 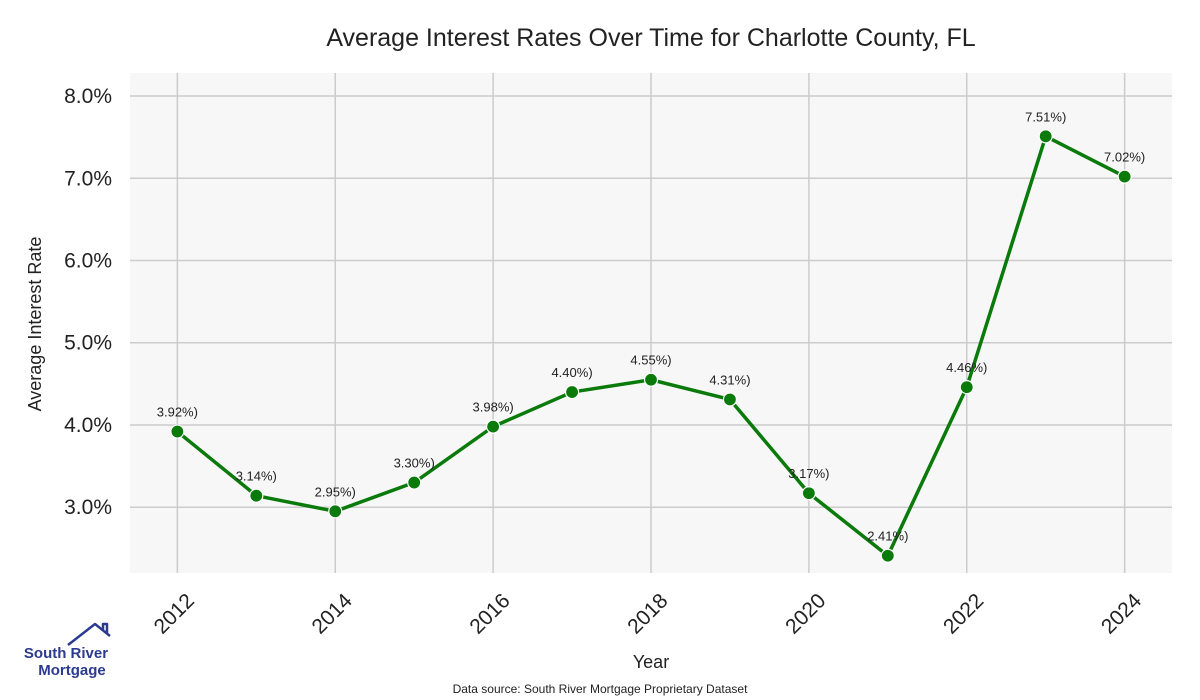 What do you see at coordinates (88, 96) in the screenshot?
I see `y-tick-label: 8.0%` at bounding box center [88, 96].